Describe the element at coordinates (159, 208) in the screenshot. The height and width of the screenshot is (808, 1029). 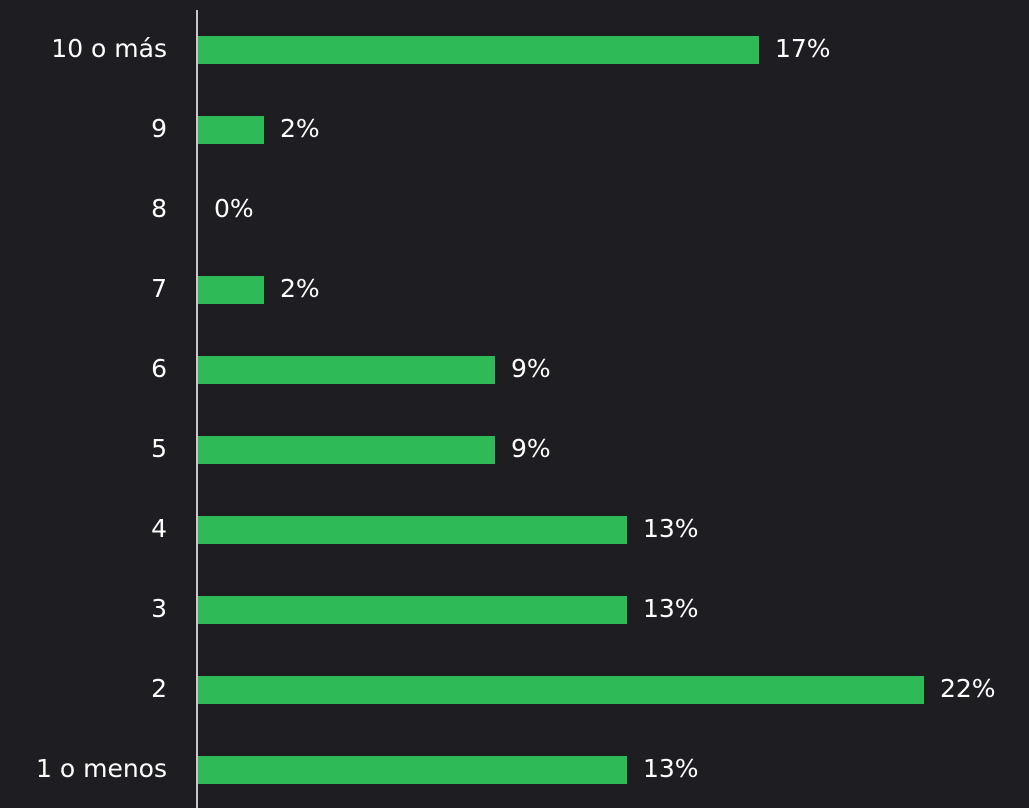
I see `y-tick-label: 8` at that location.